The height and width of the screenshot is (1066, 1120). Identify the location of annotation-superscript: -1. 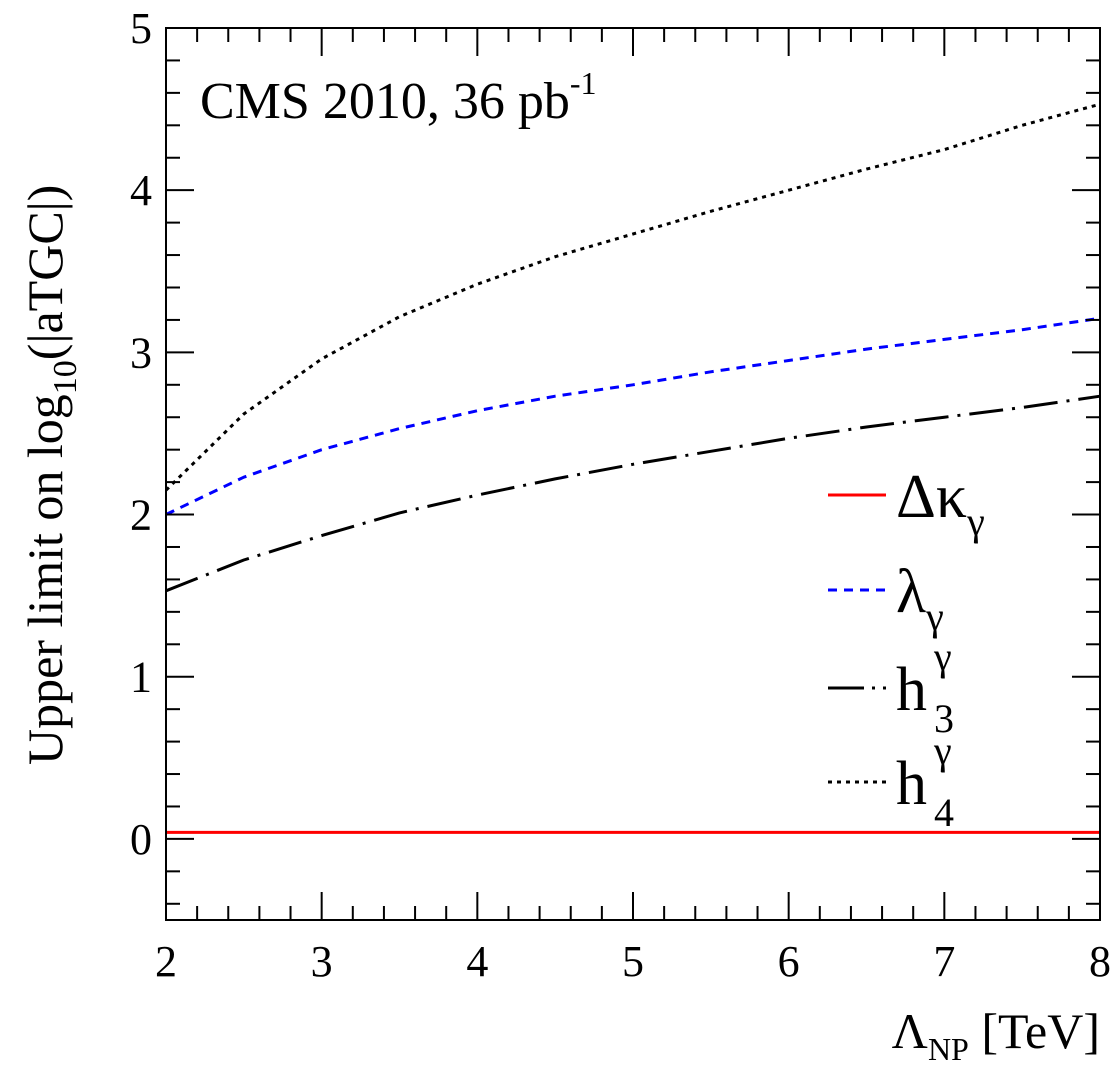
(583, 83).